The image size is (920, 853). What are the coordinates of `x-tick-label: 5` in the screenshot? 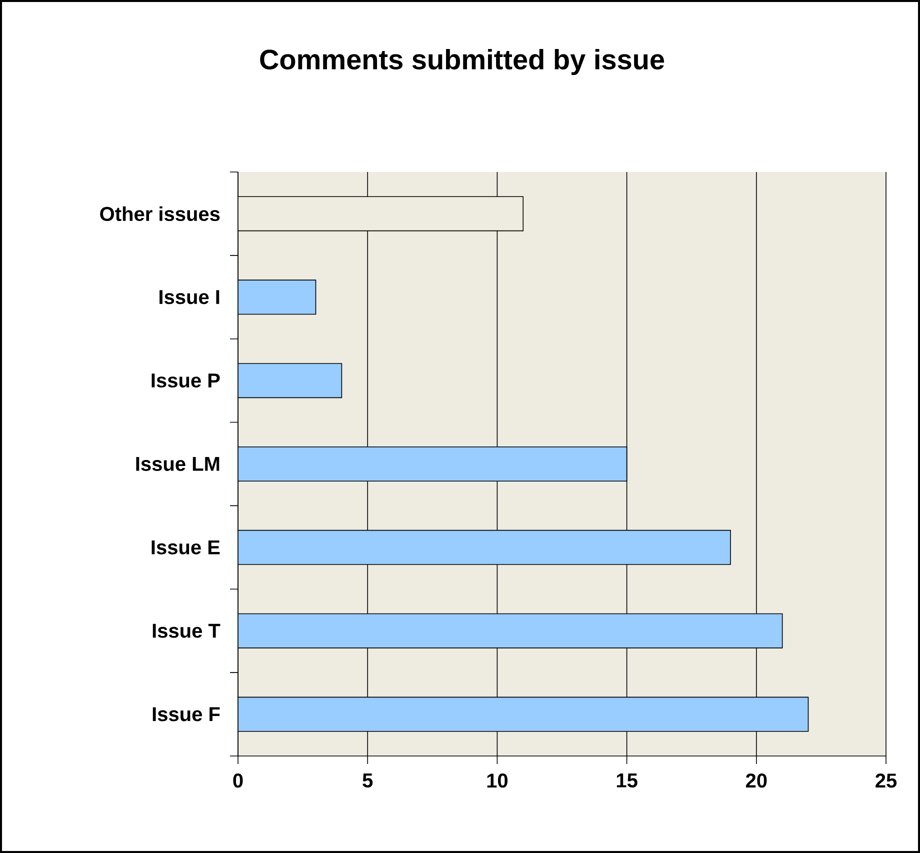 It's located at (367, 781).